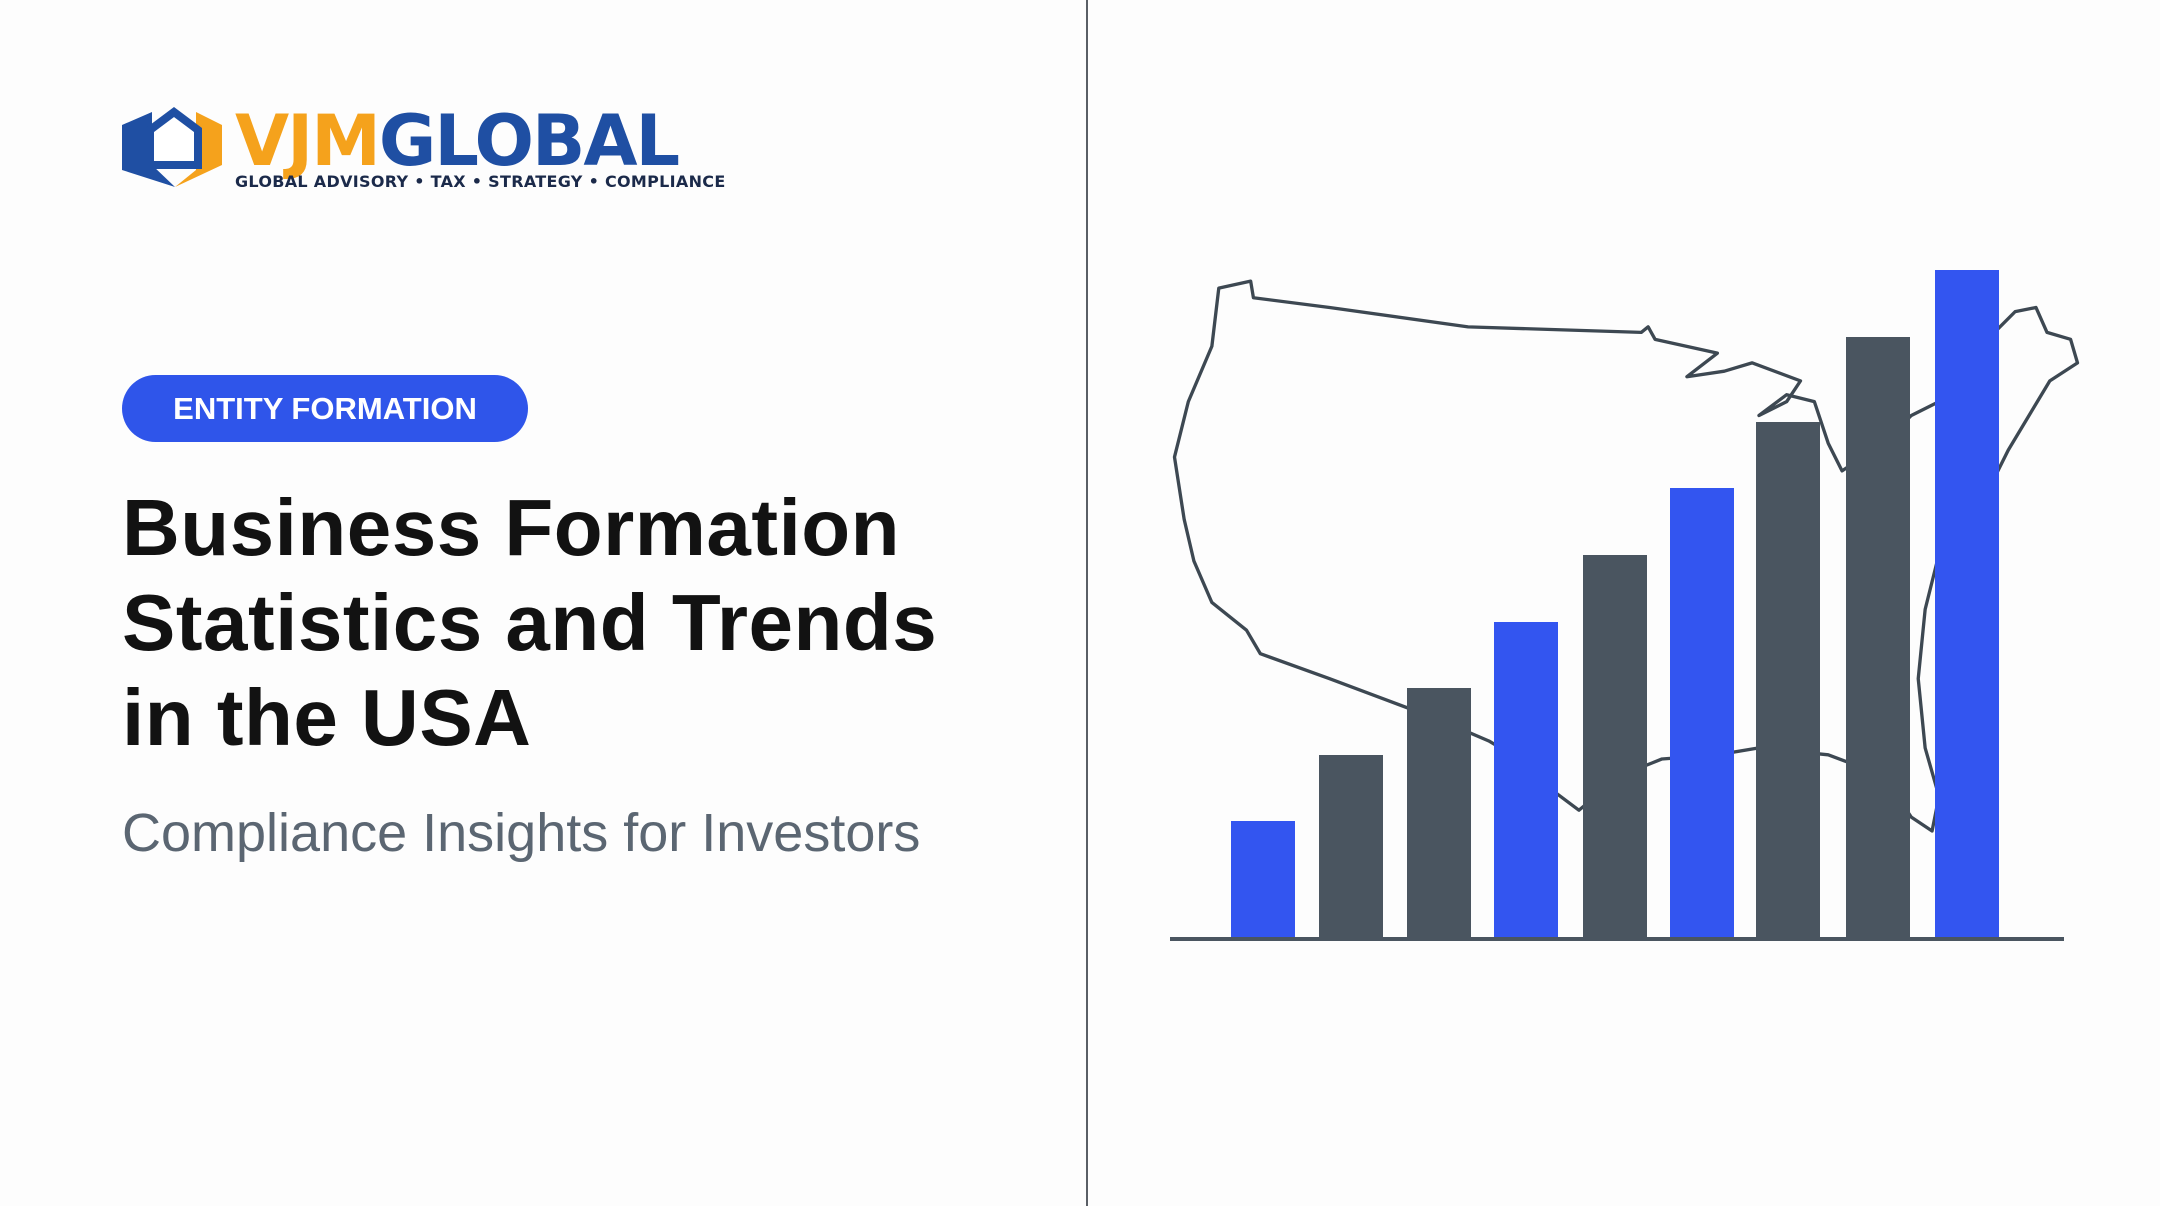 The width and height of the screenshot is (2160, 1206). What do you see at coordinates (327, 717) in the screenshot?
I see `title-line: in the USA` at bounding box center [327, 717].